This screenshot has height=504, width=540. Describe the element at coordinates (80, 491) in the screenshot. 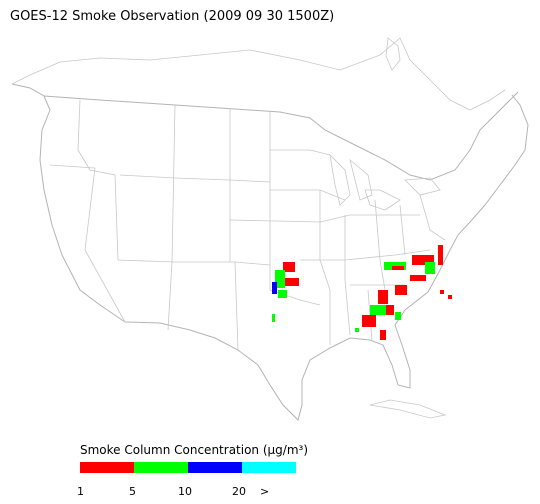

I see `legend-label: 1` at that location.